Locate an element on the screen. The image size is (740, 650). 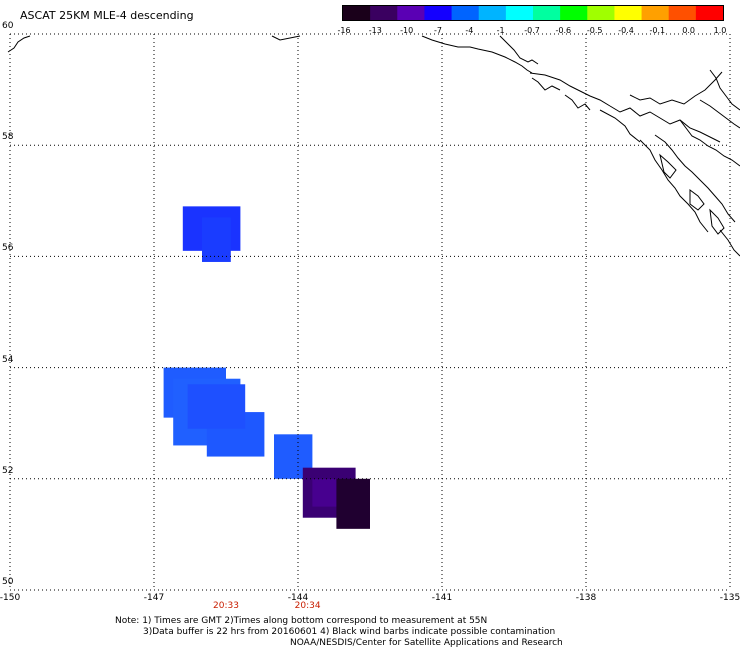
longitude-label: -141 is located at coordinates (442, 598).